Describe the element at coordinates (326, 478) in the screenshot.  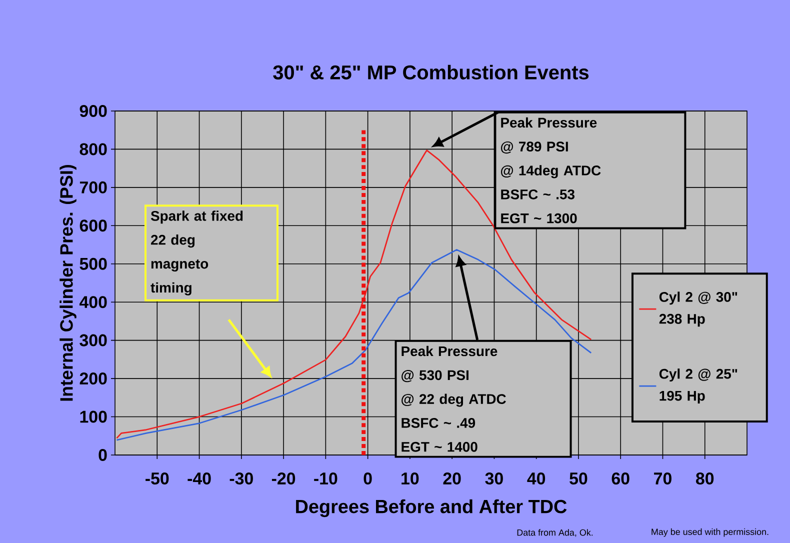
I see `x-tick-label: -10` at that location.